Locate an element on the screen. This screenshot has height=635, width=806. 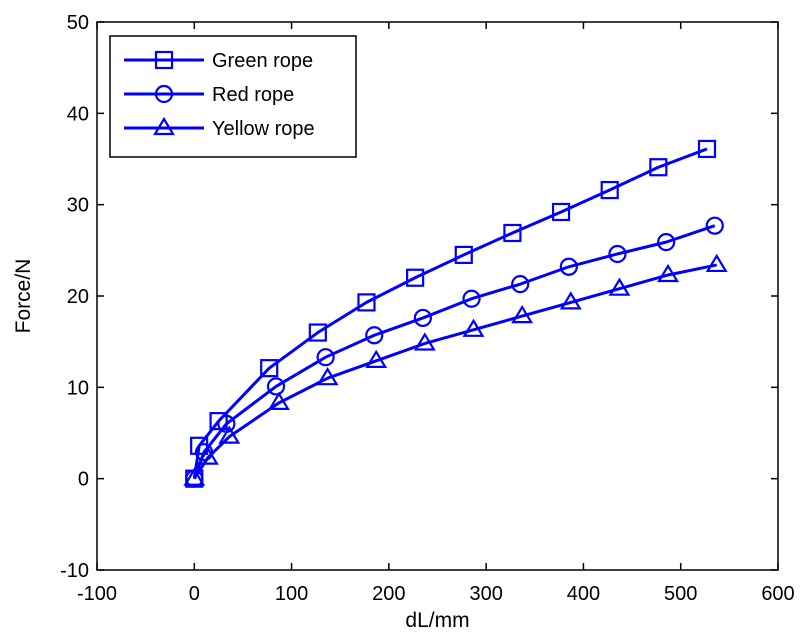
x-tick-label: 300 is located at coordinates (485, 594).